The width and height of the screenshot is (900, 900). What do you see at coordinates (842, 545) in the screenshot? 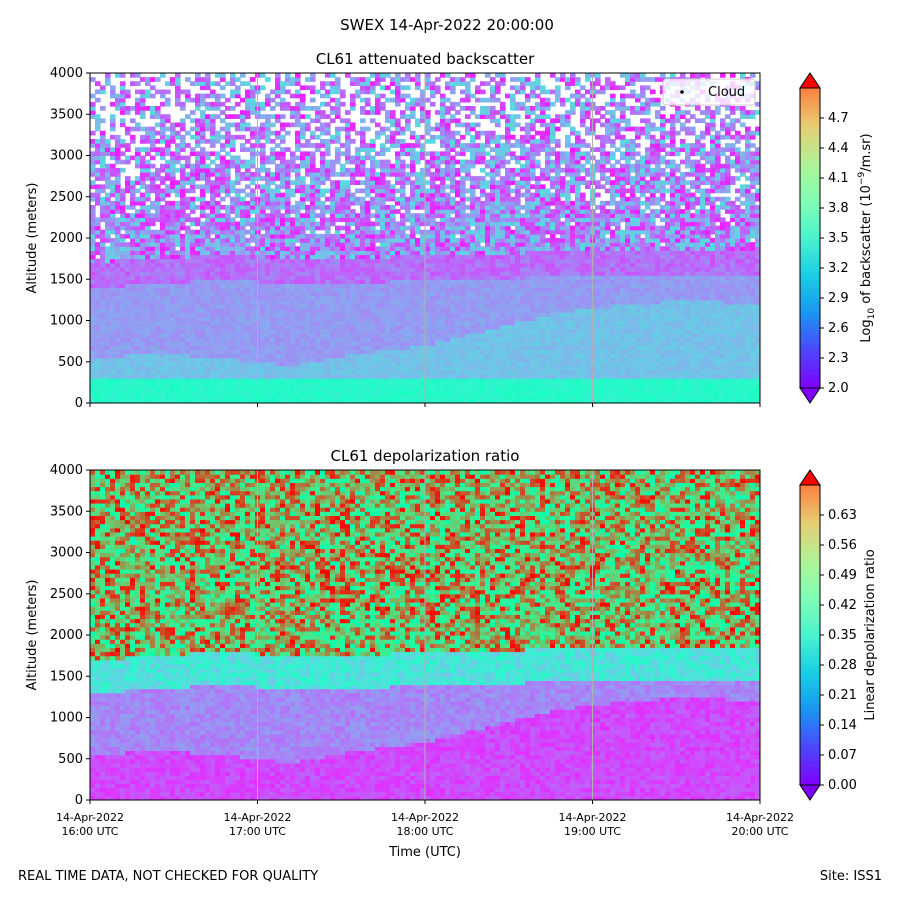
I see `colorbar-tick-label: 0.56` at bounding box center [842, 545].